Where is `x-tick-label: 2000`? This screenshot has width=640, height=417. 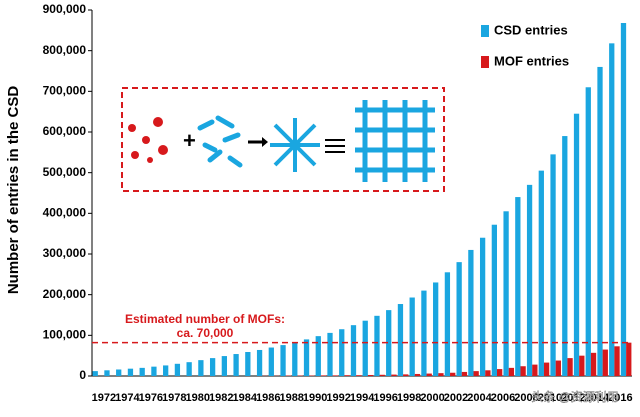 x-tick-label: 2000 is located at coordinates (432, 398).